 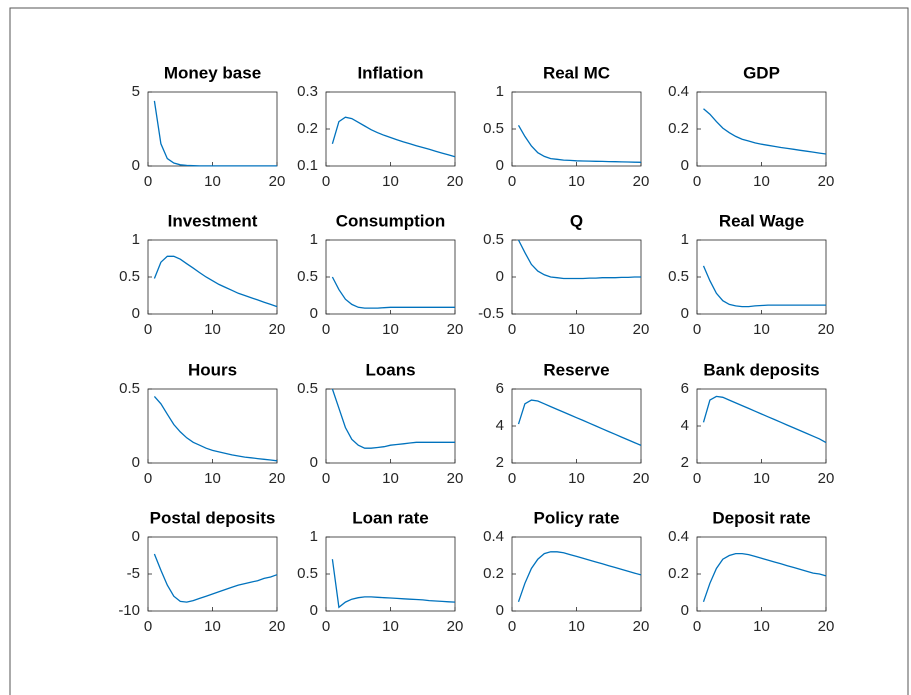 What do you see at coordinates (390, 72) in the screenshot?
I see `subplot-title: Inflation` at bounding box center [390, 72].